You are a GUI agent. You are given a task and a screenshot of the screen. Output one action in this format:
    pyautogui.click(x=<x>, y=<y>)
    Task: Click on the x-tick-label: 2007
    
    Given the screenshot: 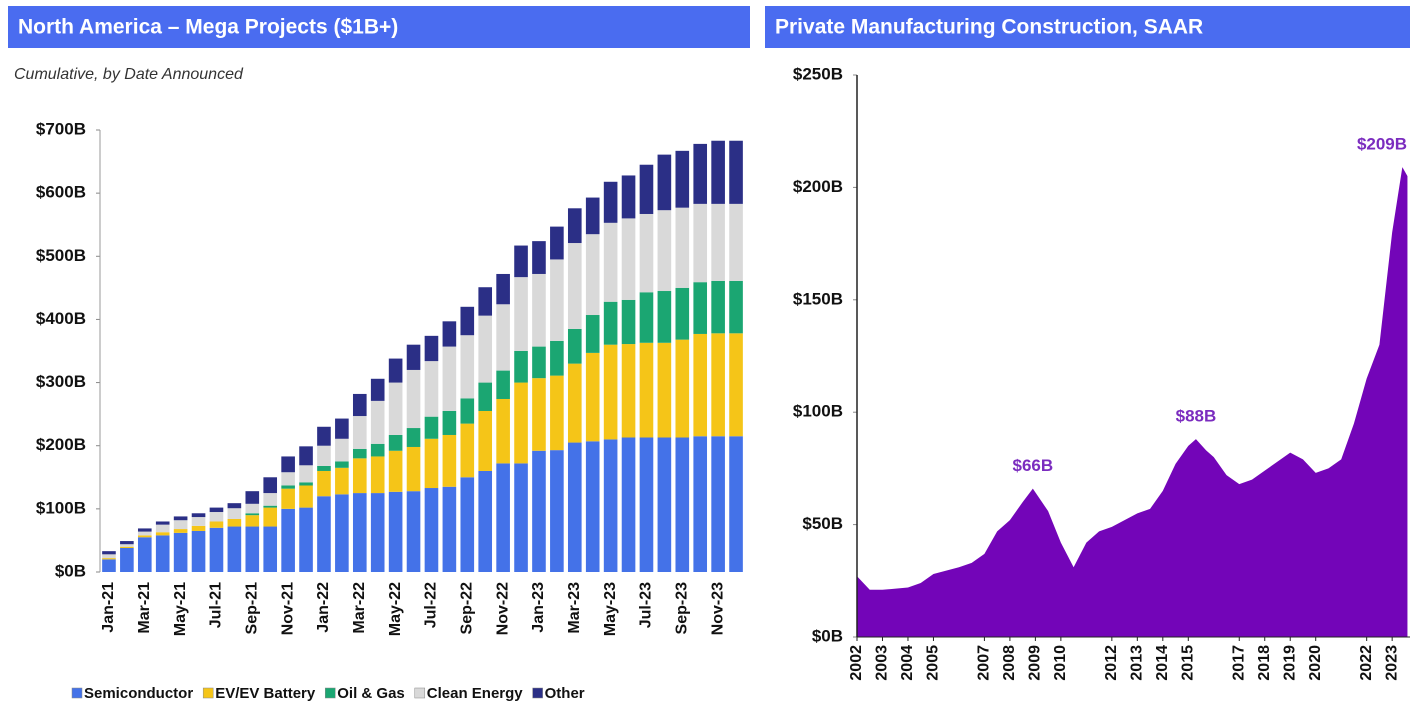 What is the action you would take?
    pyautogui.click(x=984, y=663)
    